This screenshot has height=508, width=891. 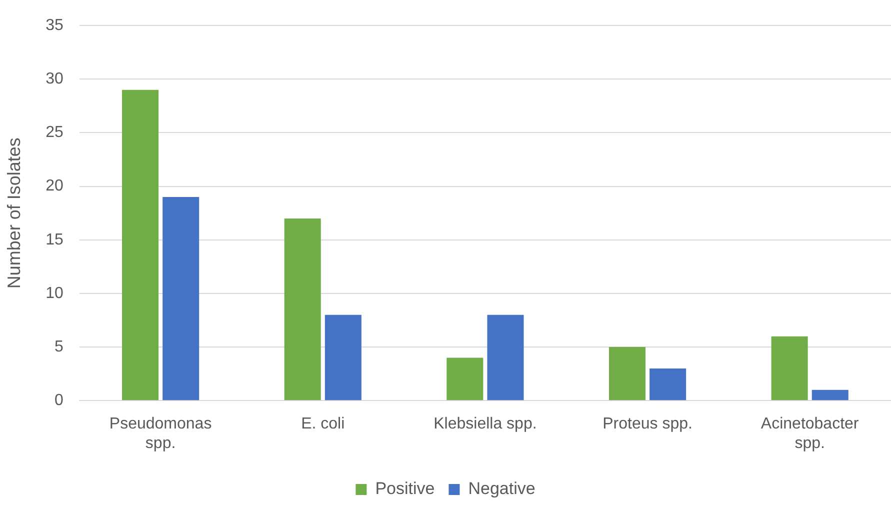 I want to click on y-tick-label: 30, so click(x=55, y=79).